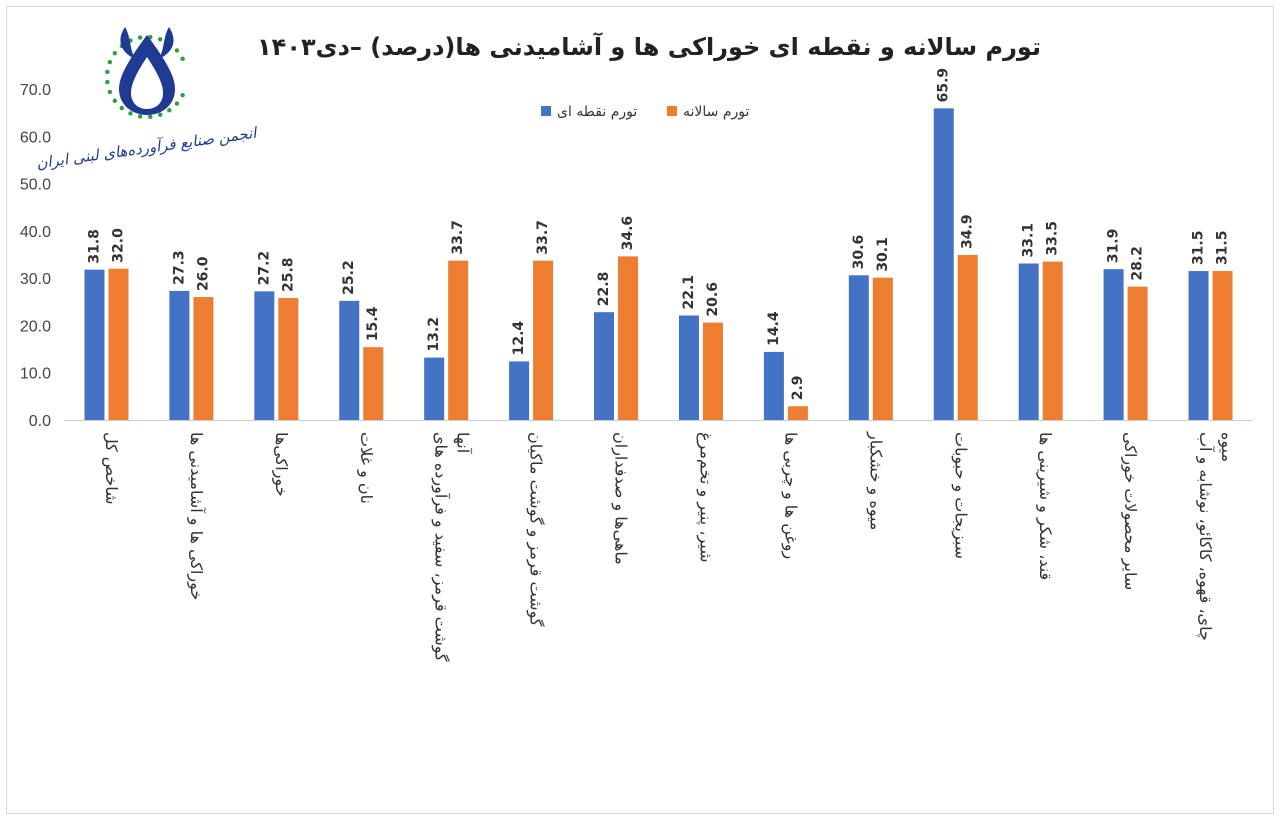 Image resolution: width=1280 pixels, height=820 pixels. I want to click on legend-label: تورم سالانه, so click(716, 112).